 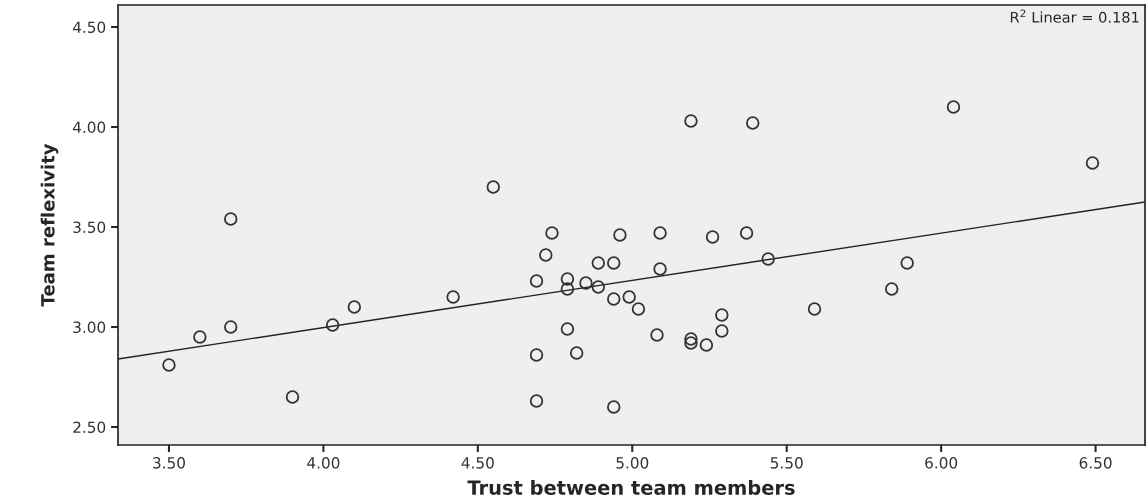 I want to click on y-tick-label: 3.00, so click(x=89, y=327).